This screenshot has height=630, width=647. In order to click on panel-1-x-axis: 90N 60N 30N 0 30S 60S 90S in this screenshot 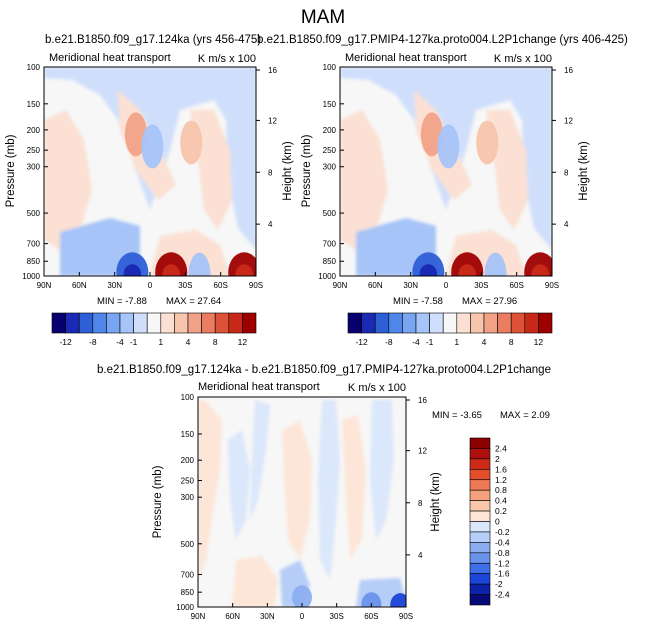, I will do `click(150, 281)`.